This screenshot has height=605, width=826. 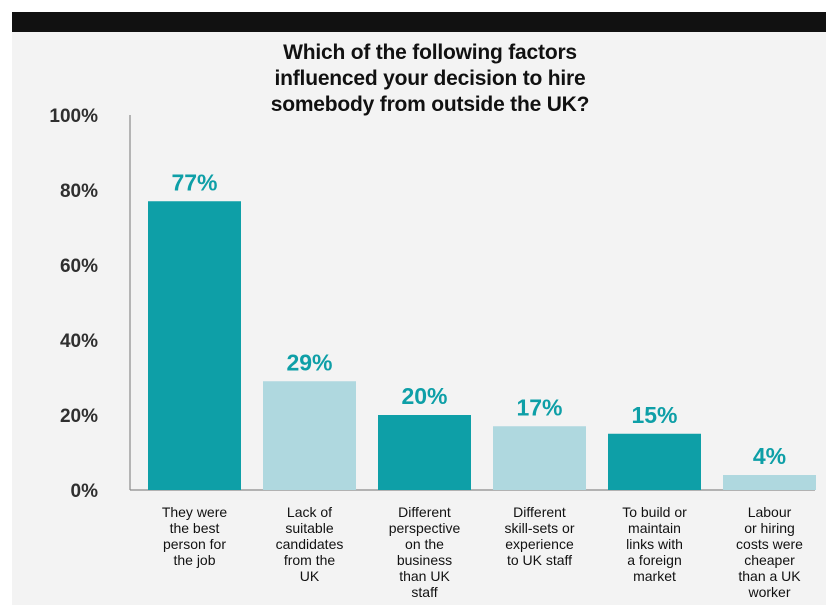 I want to click on x-tick-label-line: They were, so click(x=195, y=512).